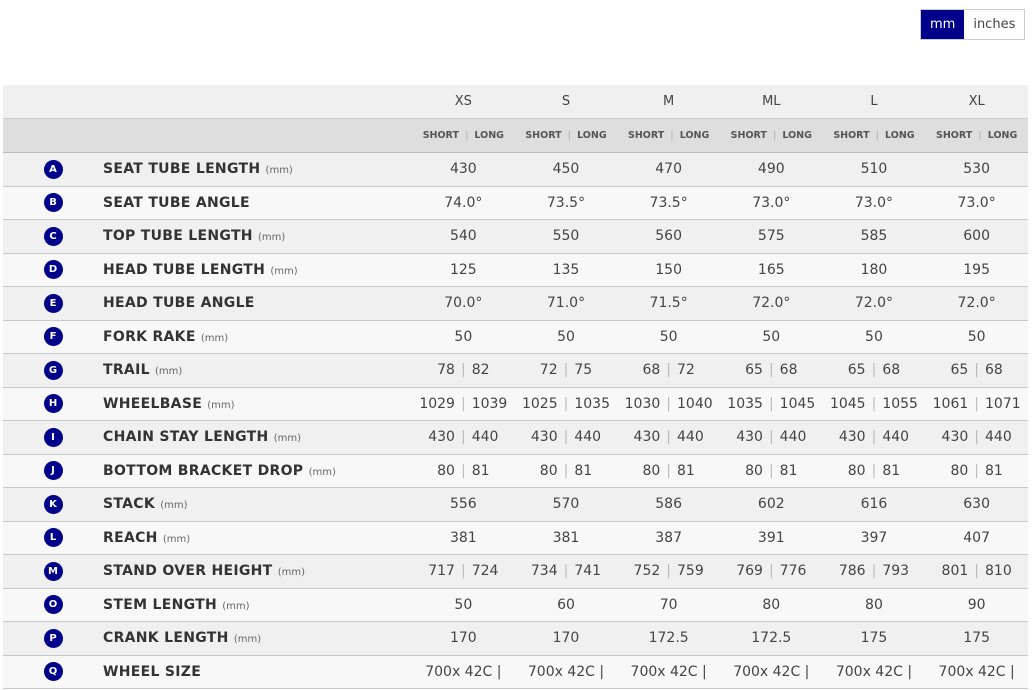 This screenshot has height=690, width=1033. Describe the element at coordinates (976, 538) in the screenshot. I see `value-cell: 407` at that location.